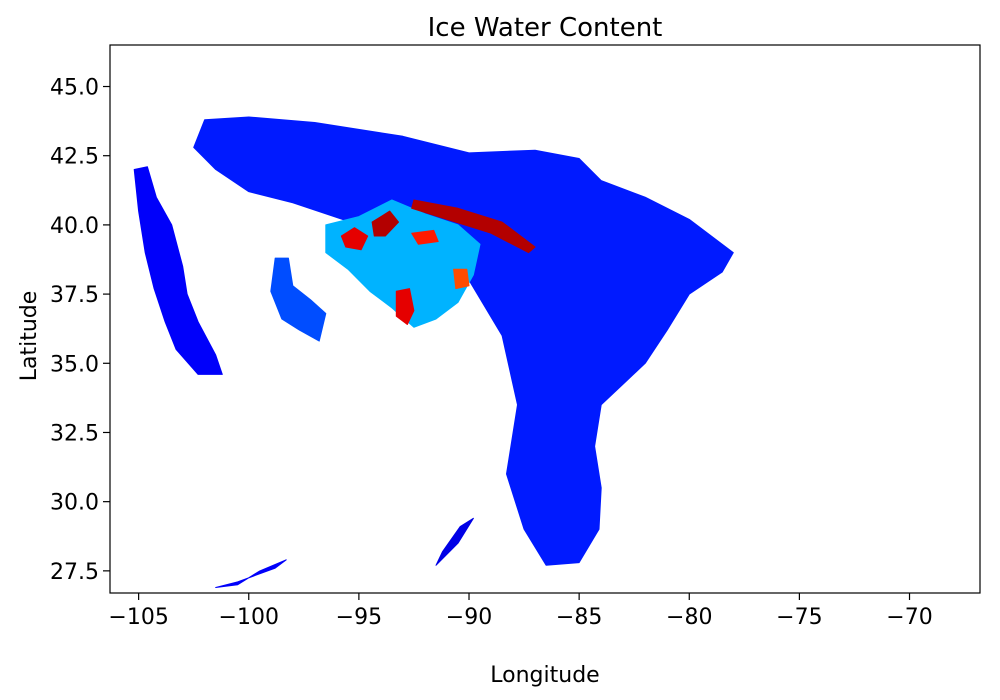 This screenshot has height=700, width=1000. Describe the element at coordinates (689, 617) in the screenshot. I see `x-tick-label: −80` at that location.